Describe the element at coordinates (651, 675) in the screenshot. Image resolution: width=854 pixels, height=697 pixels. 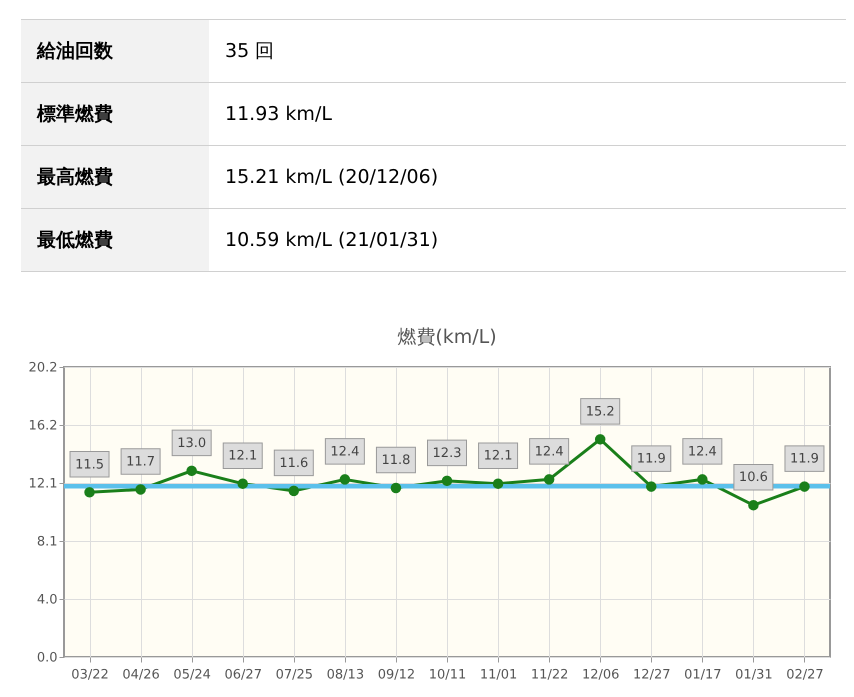
I see `x-tick-label: 12/27` at that location.